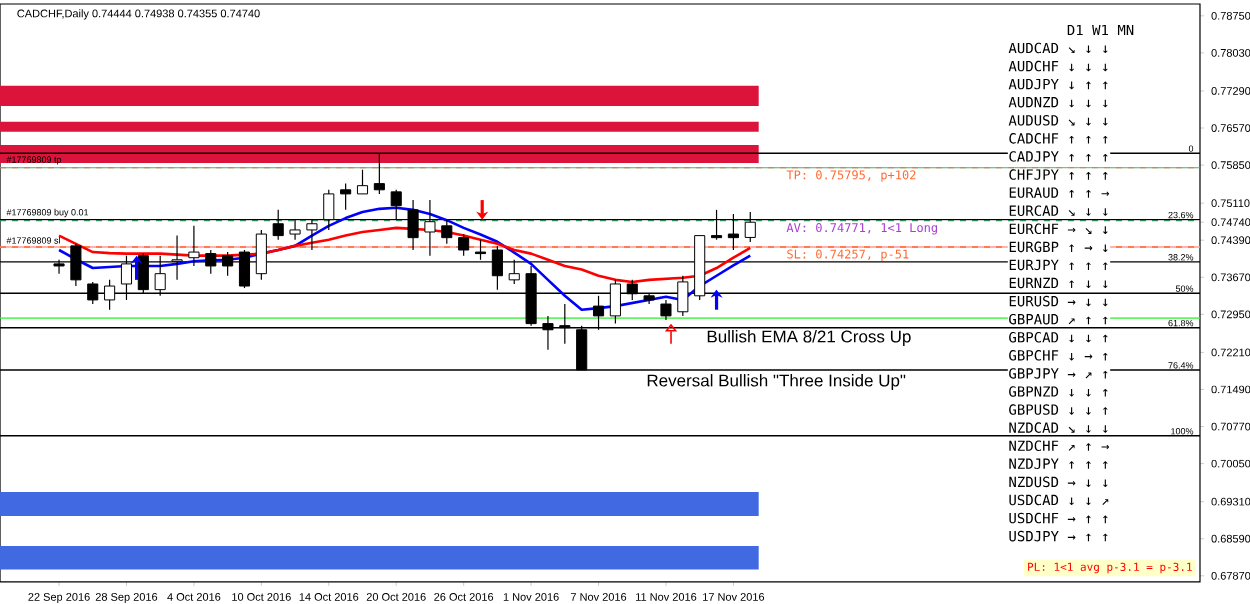 The image size is (1250, 604). What do you see at coordinates (776, 382) in the screenshot?
I see `annotation: Reversal Bullish "Three Inside Up"` at bounding box center [776, 382].